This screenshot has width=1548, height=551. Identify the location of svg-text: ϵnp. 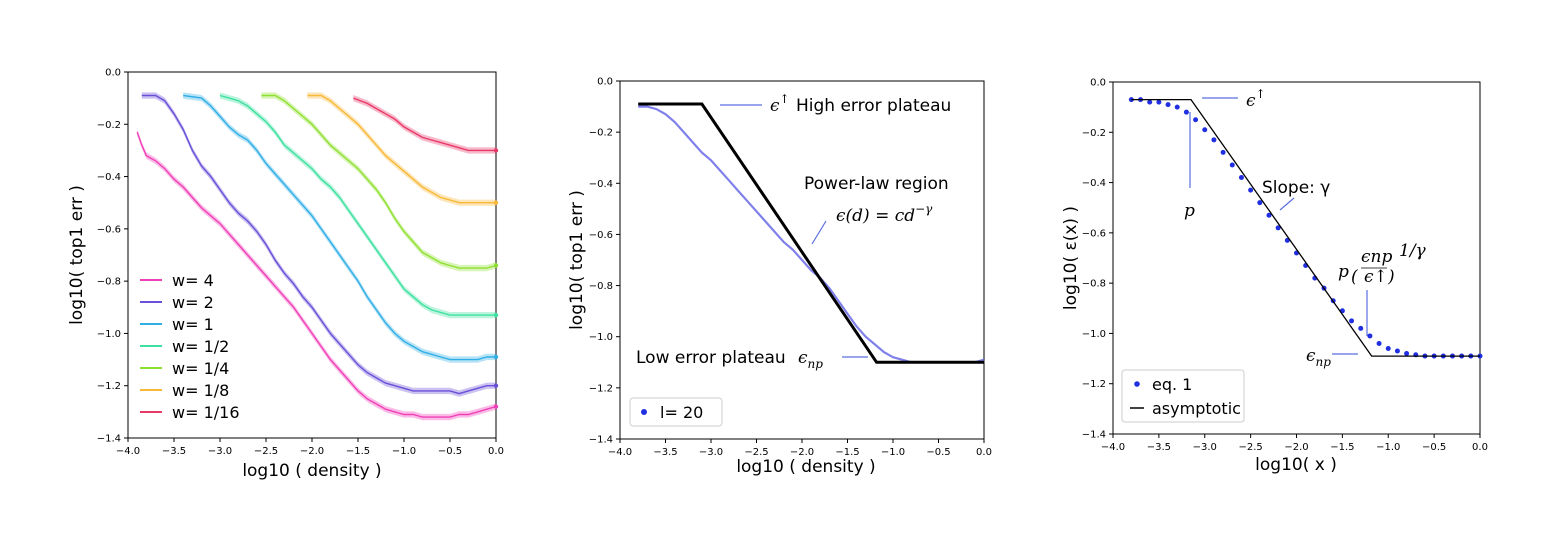
(1376, 257).